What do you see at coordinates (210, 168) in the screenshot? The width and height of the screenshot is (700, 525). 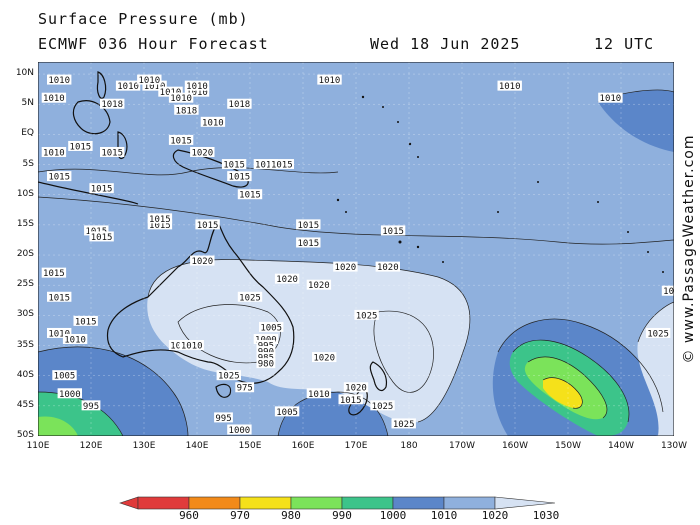 I see `new-guinea-coast` at bounding box center [210, 168].